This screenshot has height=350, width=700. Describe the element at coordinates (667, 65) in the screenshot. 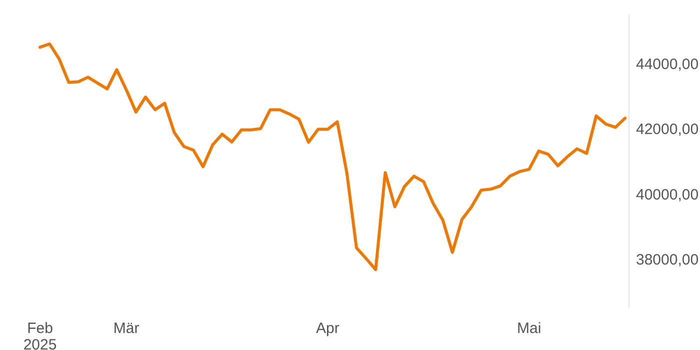

I see `y-tick-label: 44000,00` at that location.